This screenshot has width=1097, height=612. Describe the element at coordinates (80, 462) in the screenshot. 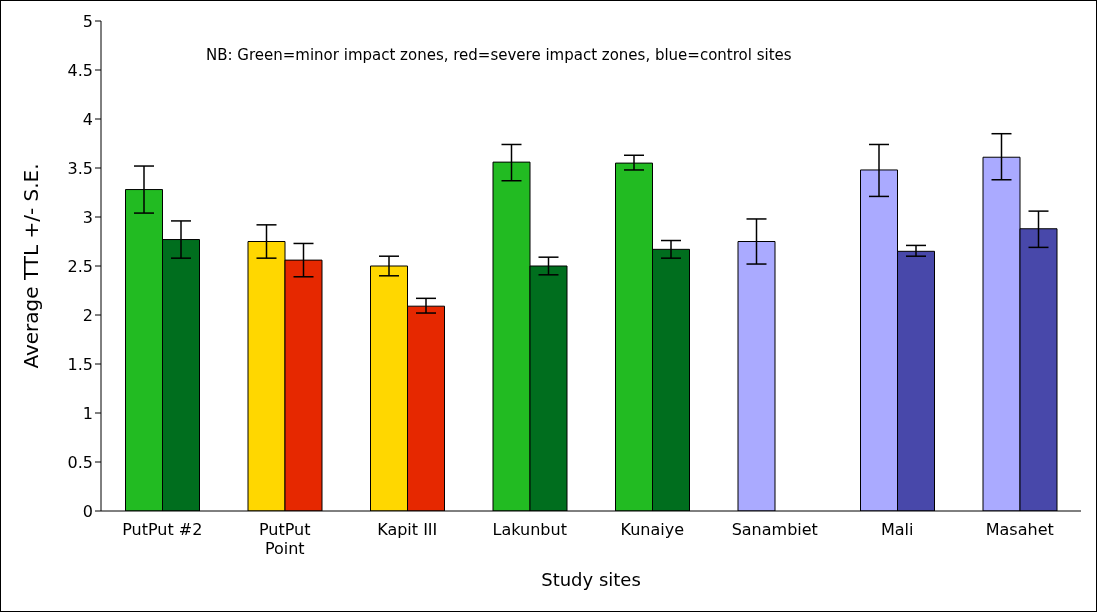

I see `y-tick-label: 0.5` at that location.